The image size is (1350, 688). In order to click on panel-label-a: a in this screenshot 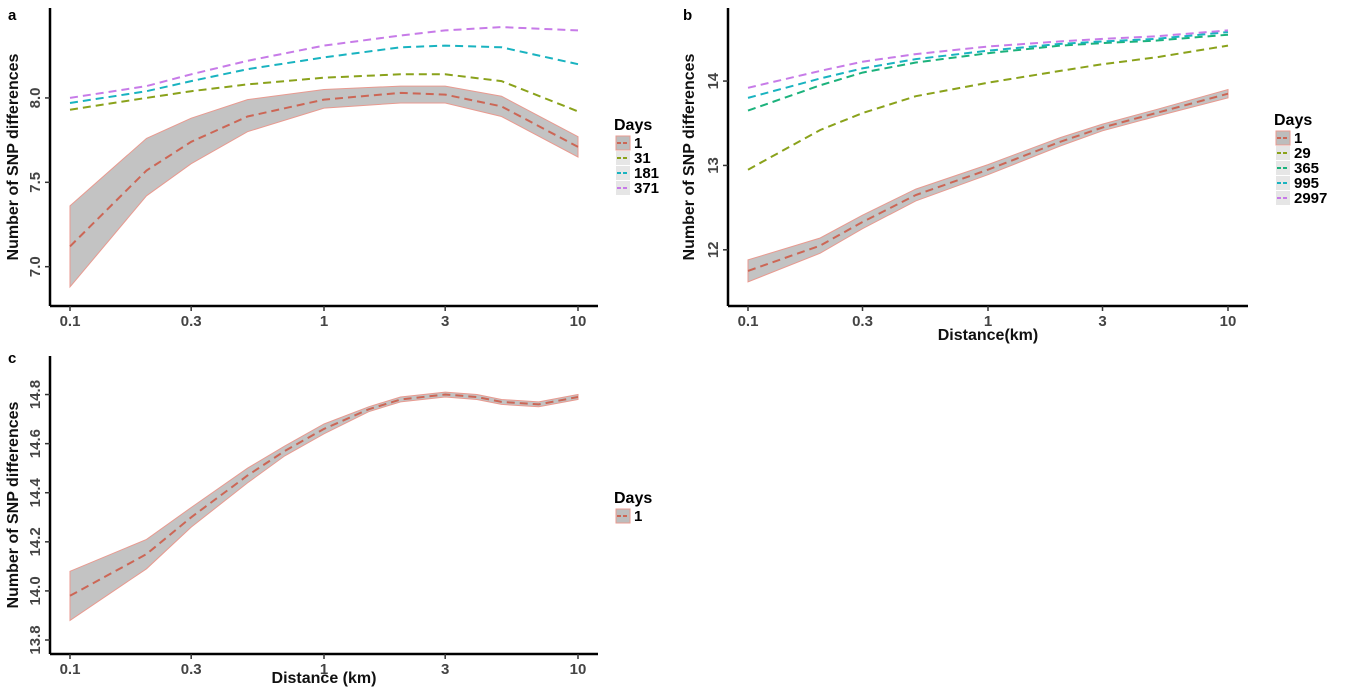, I will do `click(12, 15)`.